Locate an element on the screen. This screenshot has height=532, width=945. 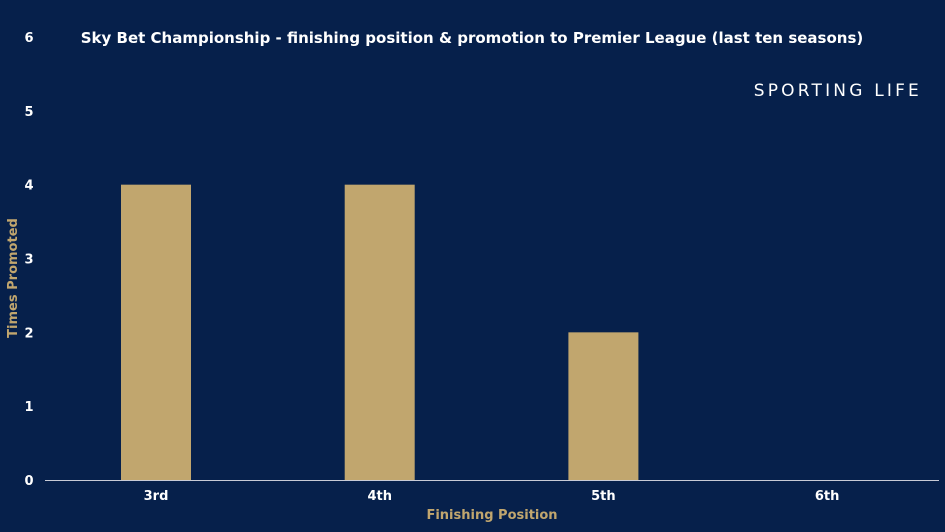
y-tick-label: 4 is located at coordinates (28, 186).